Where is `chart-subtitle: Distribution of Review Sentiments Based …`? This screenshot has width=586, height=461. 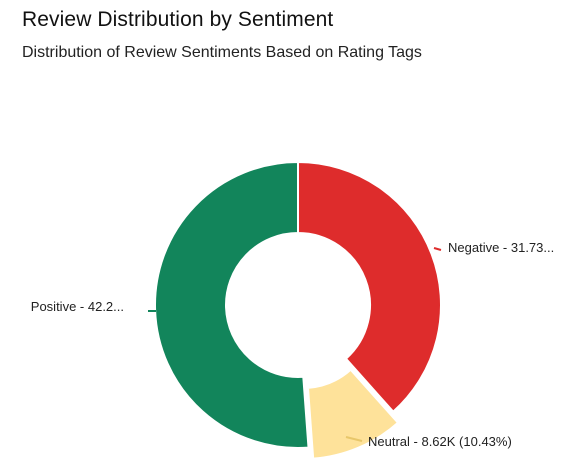
chart-subtitle: Distribution of Review Sentiments Based … is located at coordinates (222, 52).